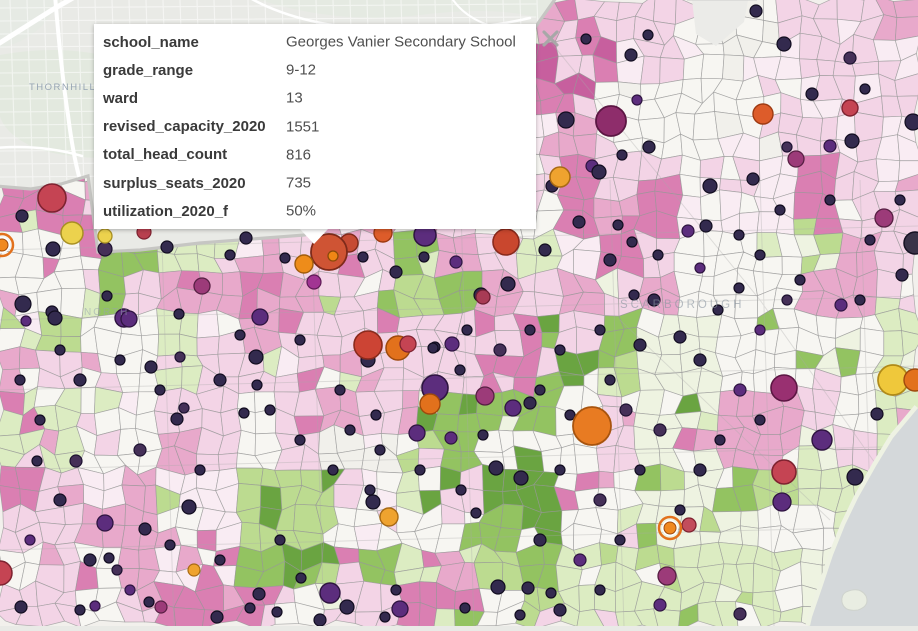 This screenshot has height=631, width=918. I want to click on svg-text: THORNHILL, so click(62, 87).